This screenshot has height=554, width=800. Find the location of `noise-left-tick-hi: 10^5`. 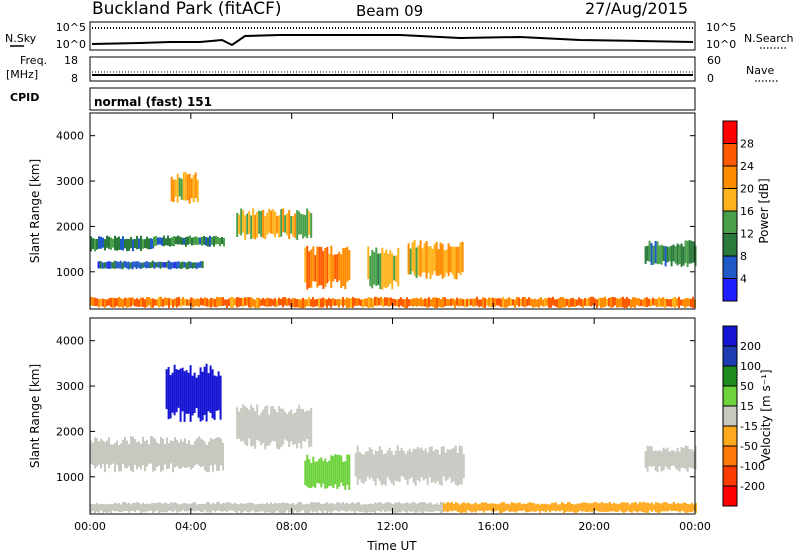

noise-left-tick-hi: 10^5 is located at coordinates (71, 27).